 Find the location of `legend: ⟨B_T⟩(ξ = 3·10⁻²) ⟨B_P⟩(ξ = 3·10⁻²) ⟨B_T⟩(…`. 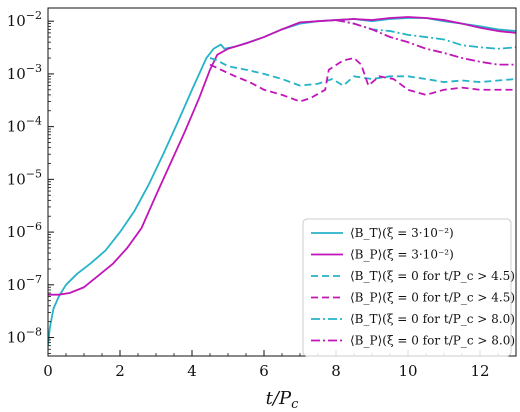

legend: ⟨B_T⟩(ξ = 3·10⁻²) ⟨B_P⟩(ξ = 3·10⁻²) ⟨B_T⟩(… is located at coordinates (408, 287).